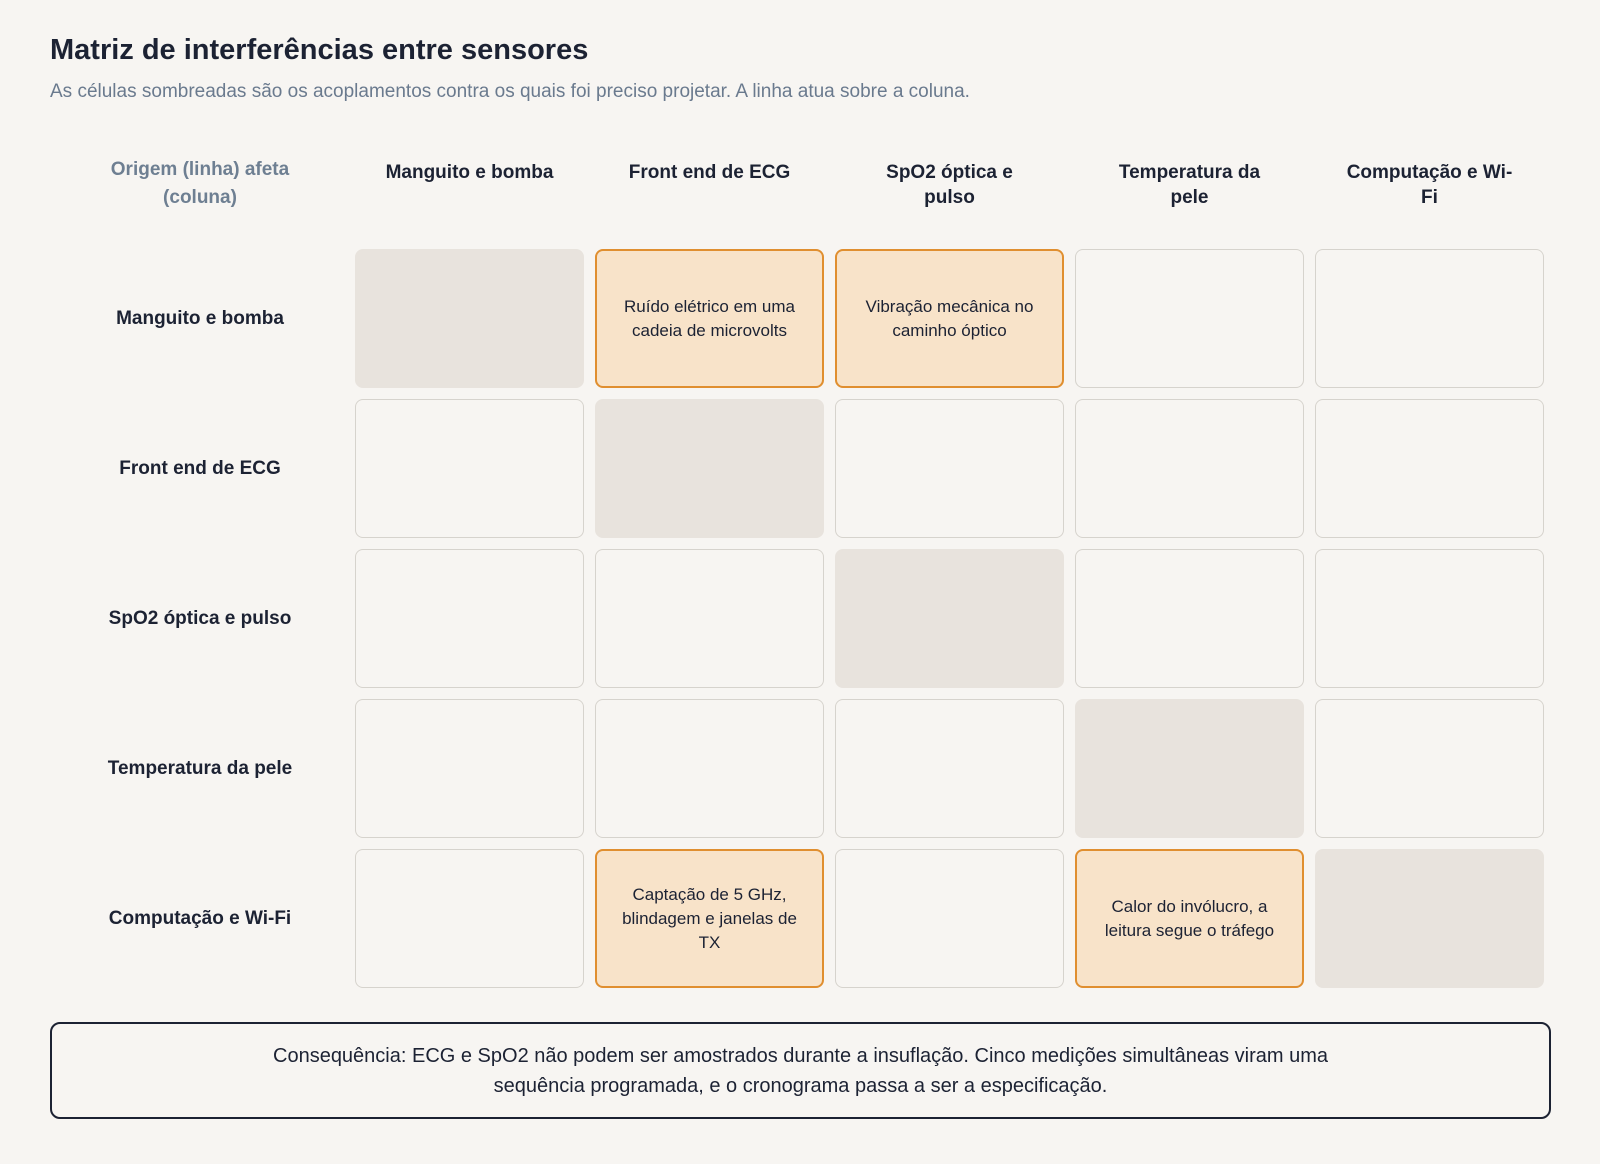 Image resolution: width=1600 pixels, height=1164 pixels. What do you see at coordinates (319, 50) in the screenshot?
I see `page-title: Matriz de interferências entre sensores` at bounding box center [319, 50].